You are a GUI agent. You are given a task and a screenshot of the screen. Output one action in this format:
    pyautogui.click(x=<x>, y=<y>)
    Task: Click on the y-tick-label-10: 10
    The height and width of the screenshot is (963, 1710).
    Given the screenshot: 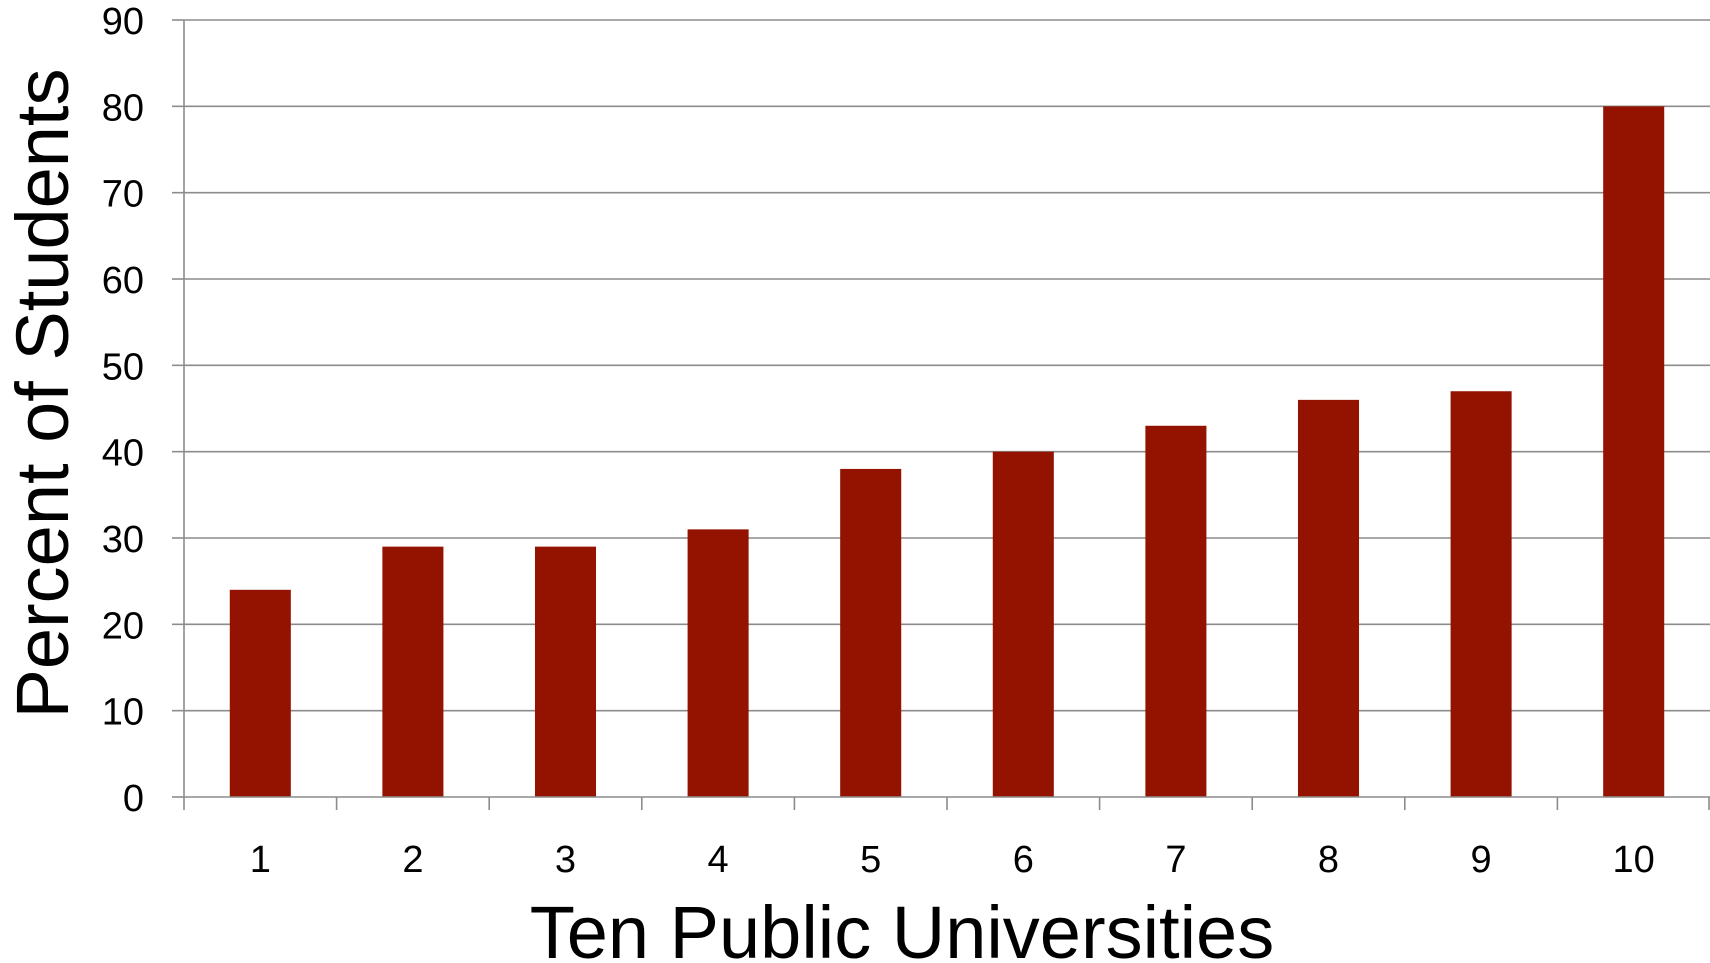 What is the action you would take?
    pyautogui.click(x=123, y=713)
    